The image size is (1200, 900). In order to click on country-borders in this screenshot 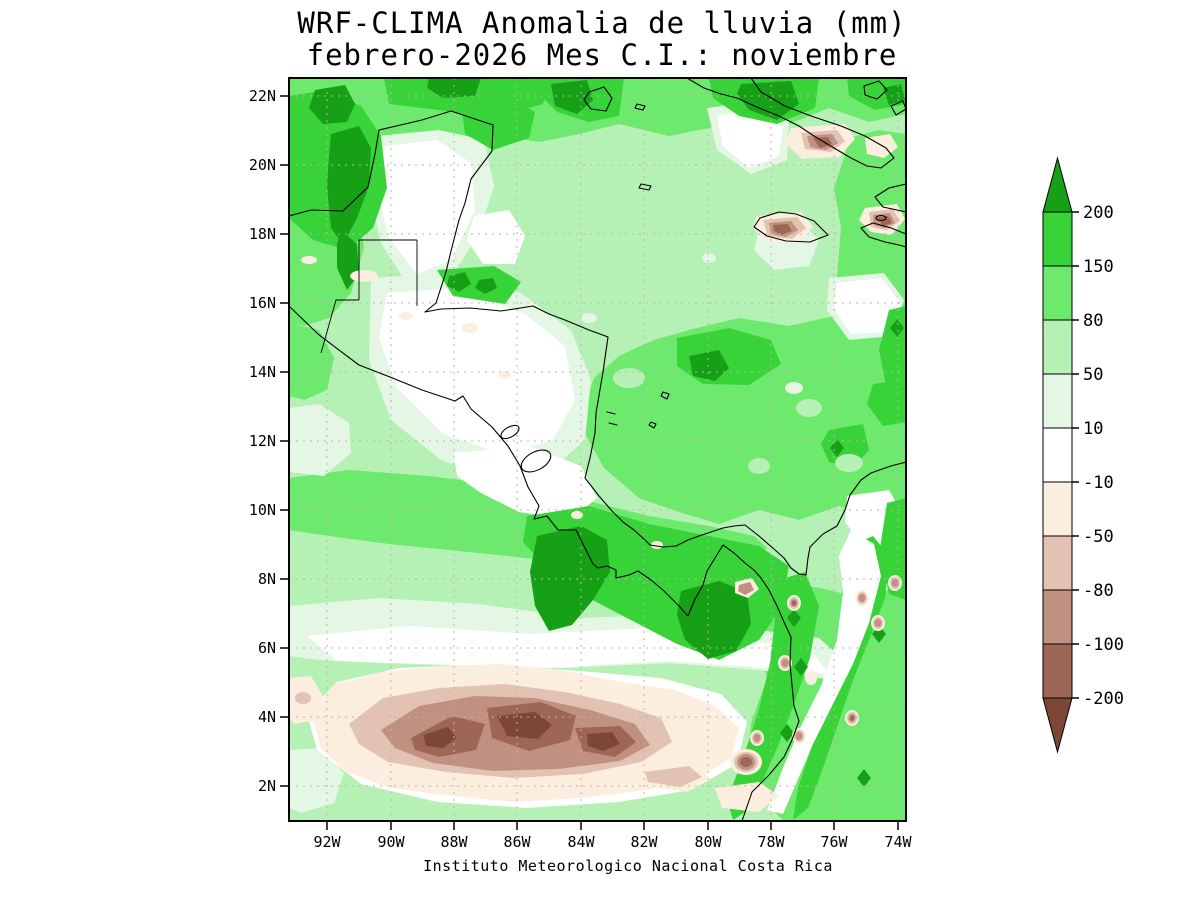, I will do `click(369, 296)`.